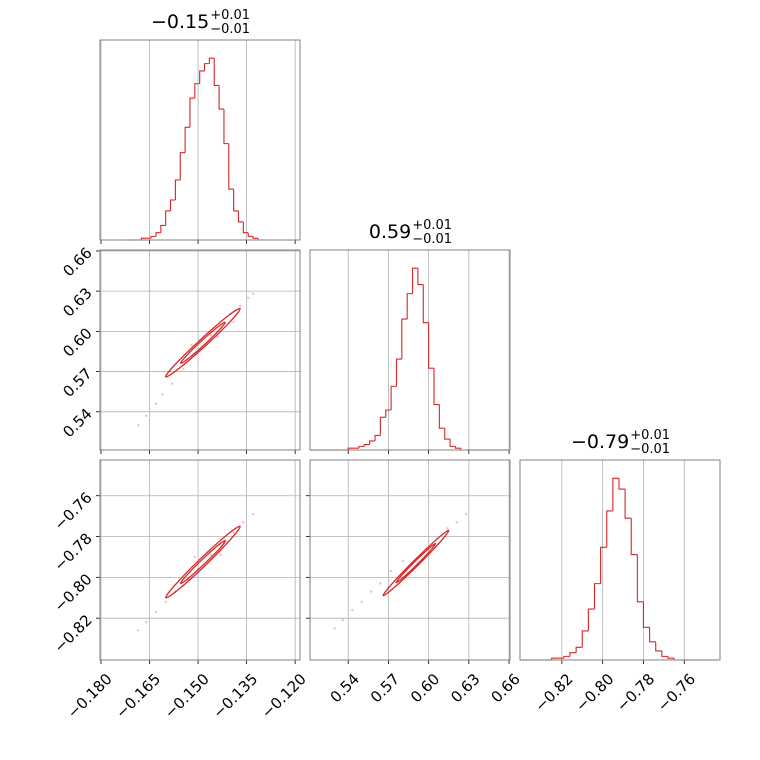  Describe the element at coordinates (385, 688) in the screenshot. I see `x-tick-label: 0.57` at that location.